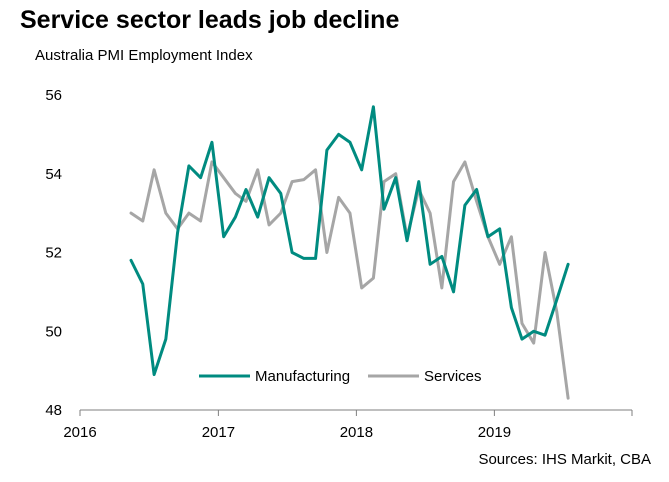 The height and width of the screenshot is (482, 669). I want to click on legend: Manufacturing Services, so click(340, 376).